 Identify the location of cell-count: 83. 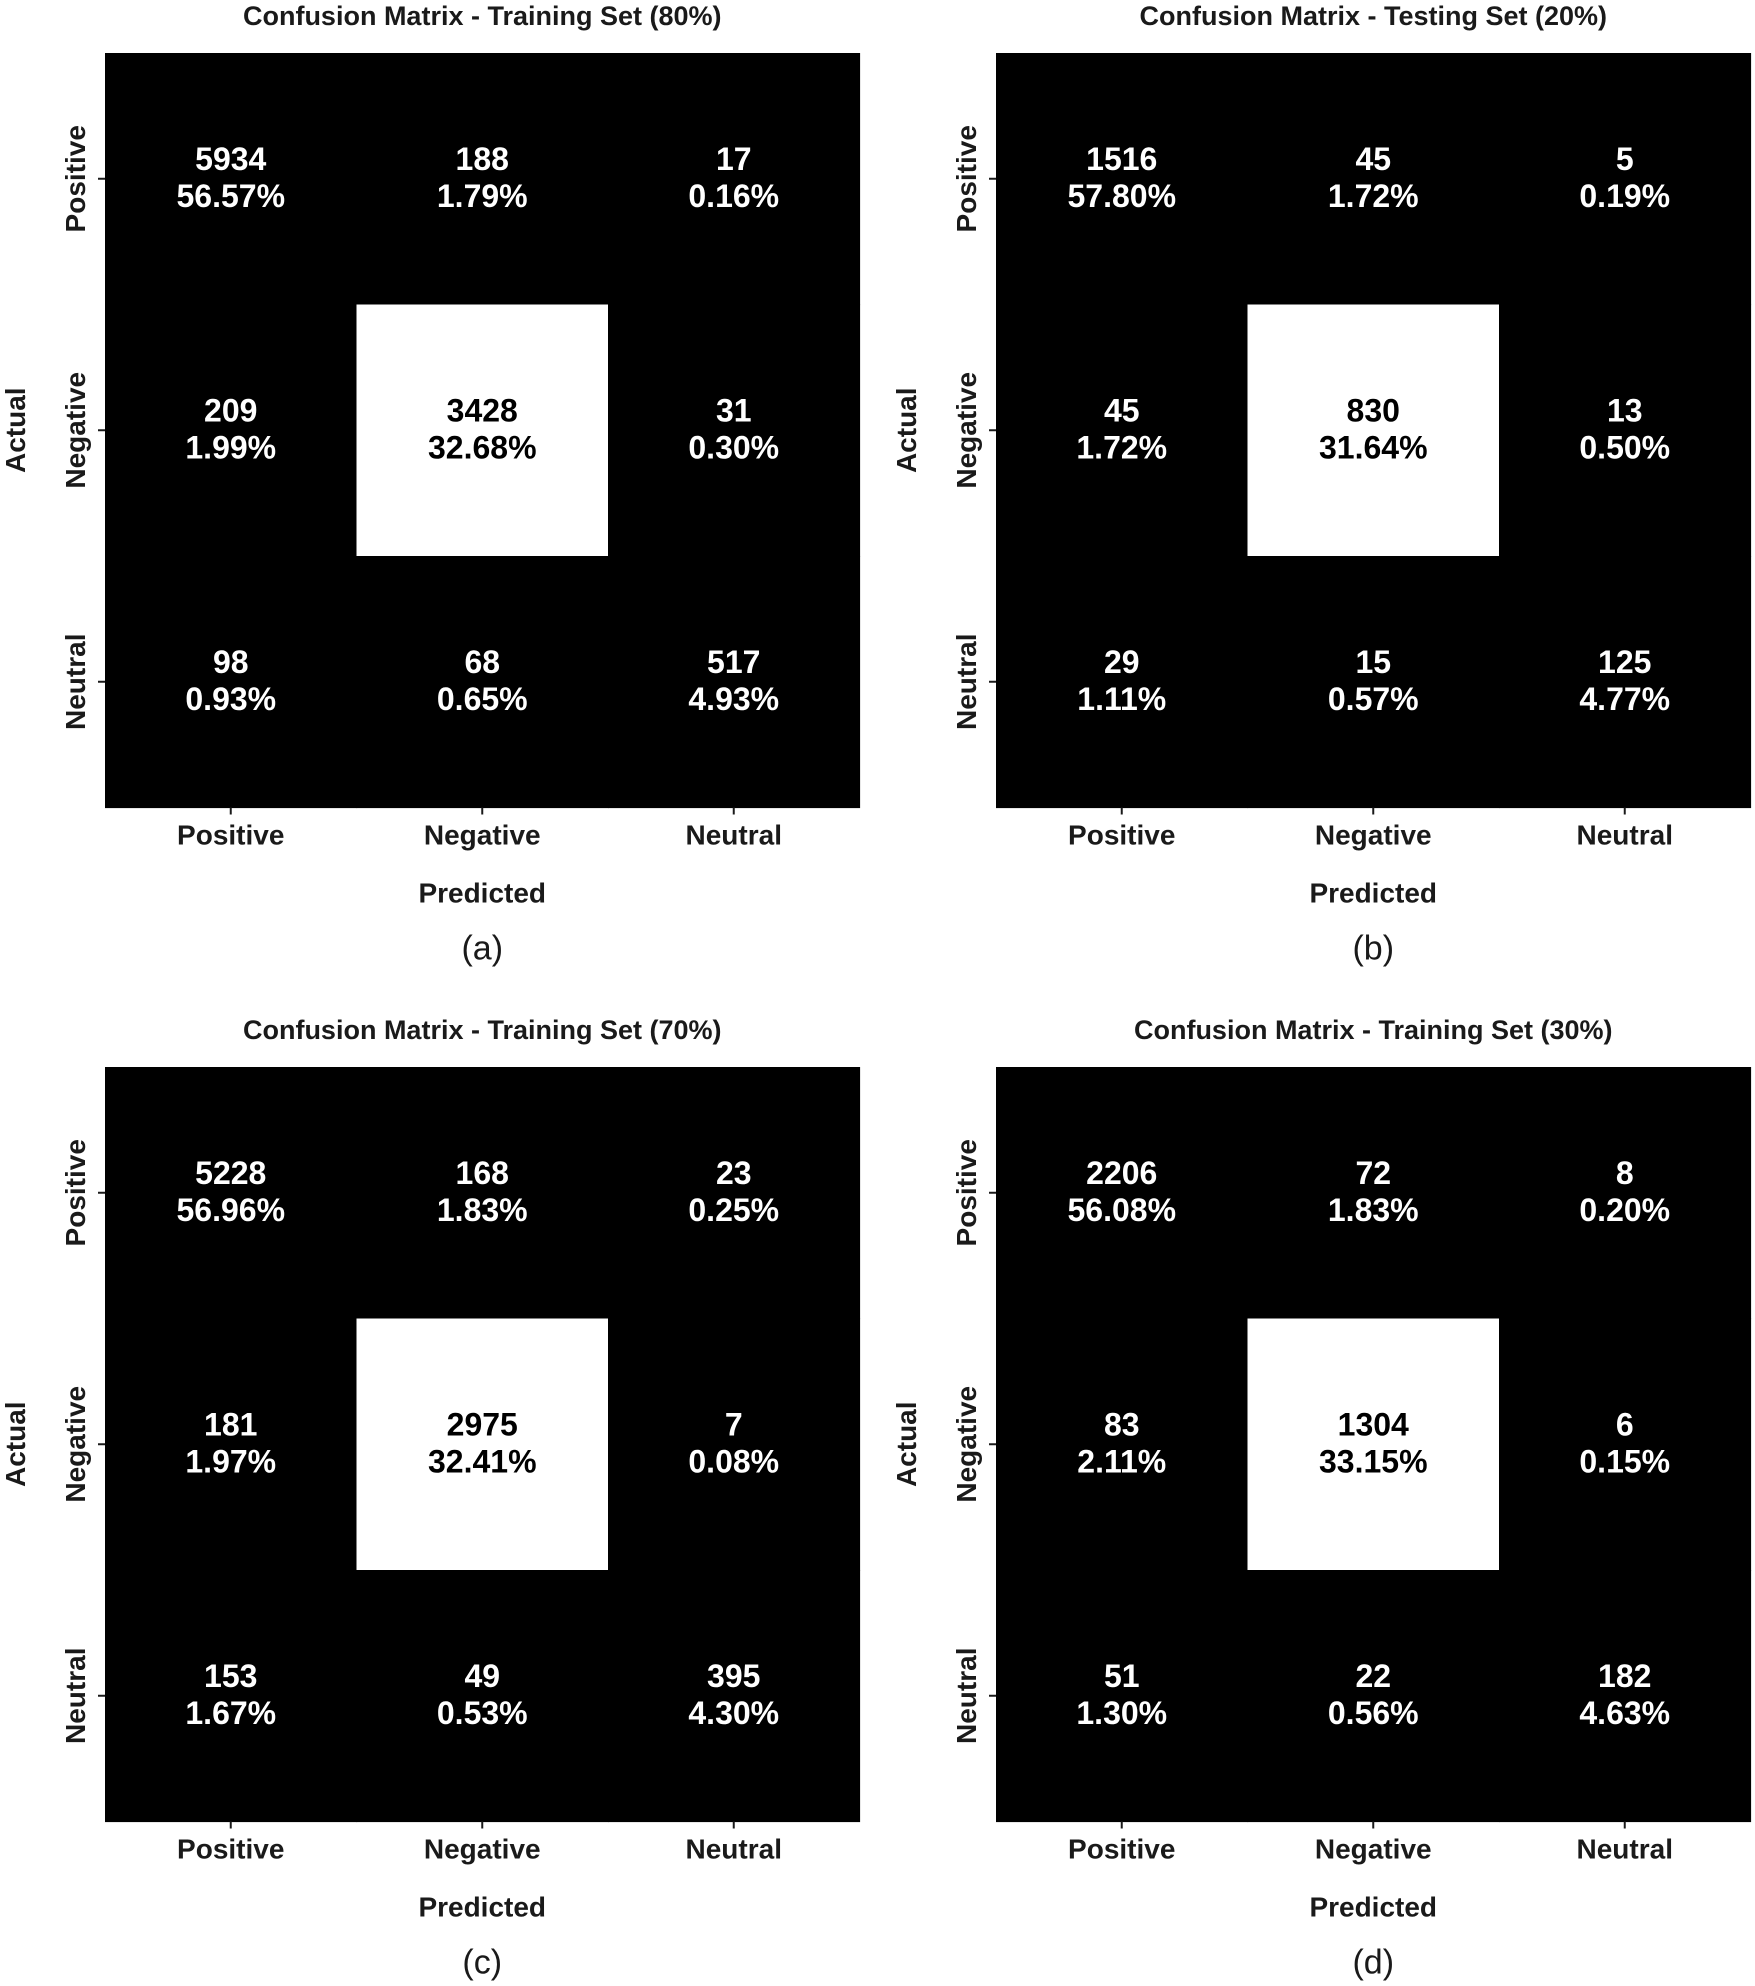
(1122, 1424).